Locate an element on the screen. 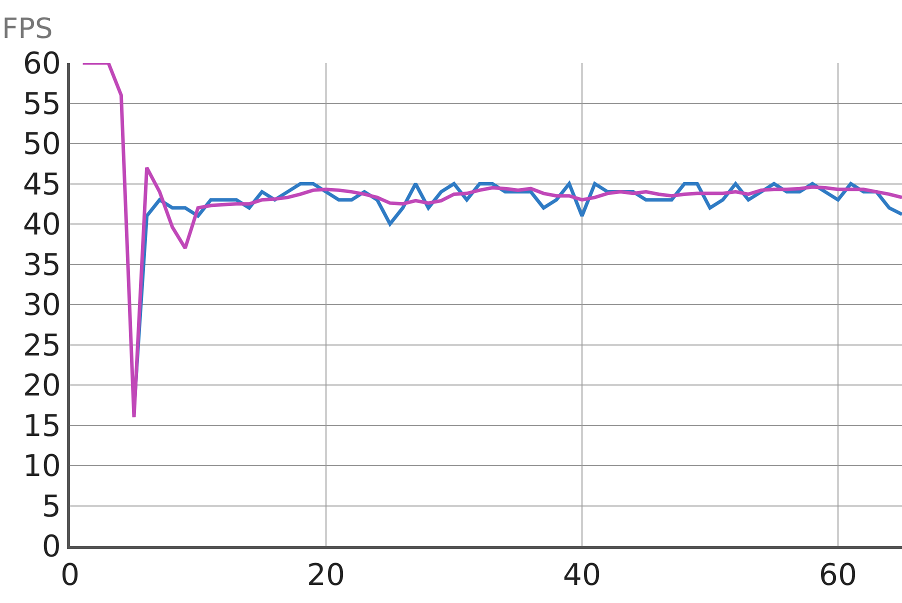 This screenshot has height=603, width=902. x-tick-label: 40 is located at coordinates (582, 575).